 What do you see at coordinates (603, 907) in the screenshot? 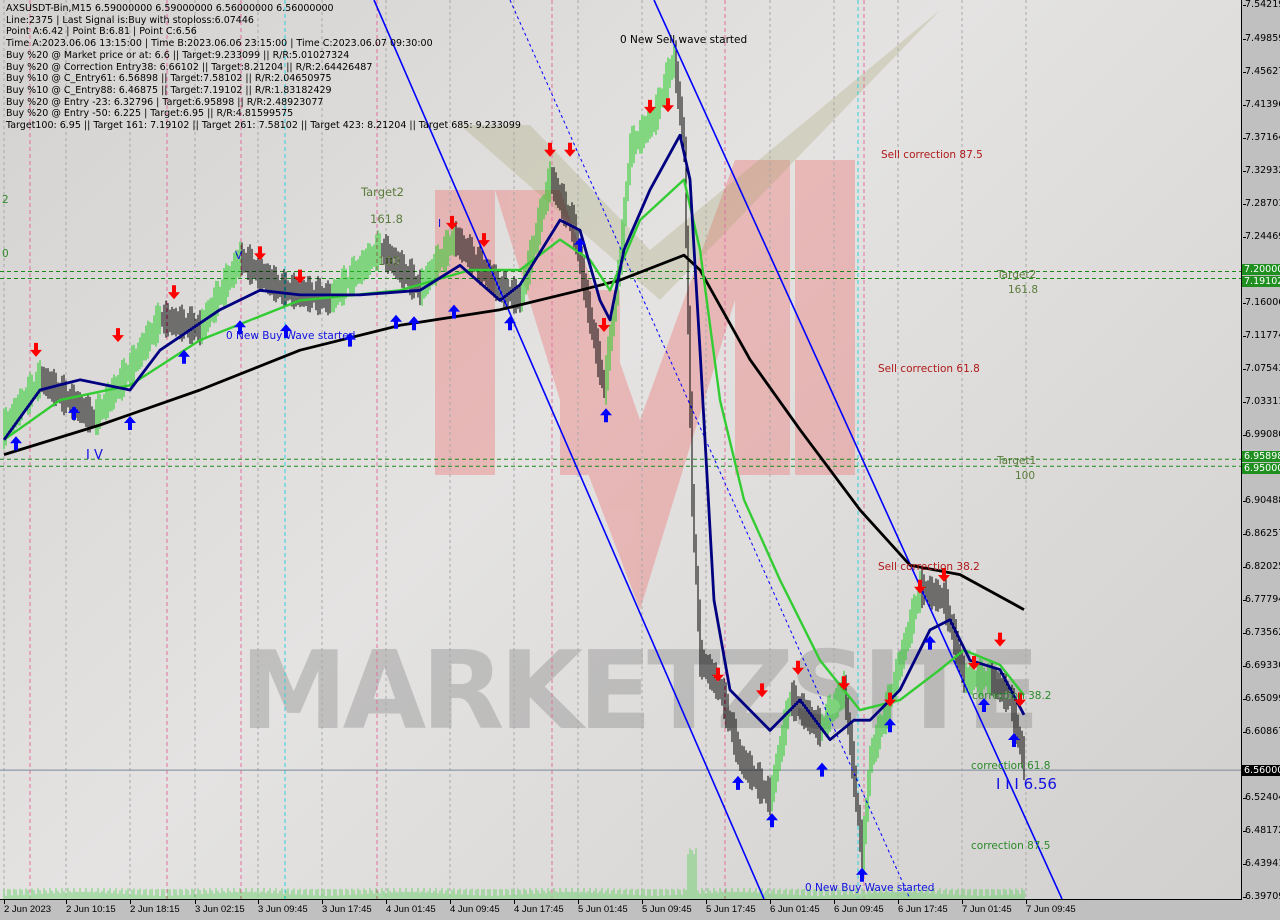
I see `time-tick-label: 5 Jun 01:45` at bounding box center [603, 907].